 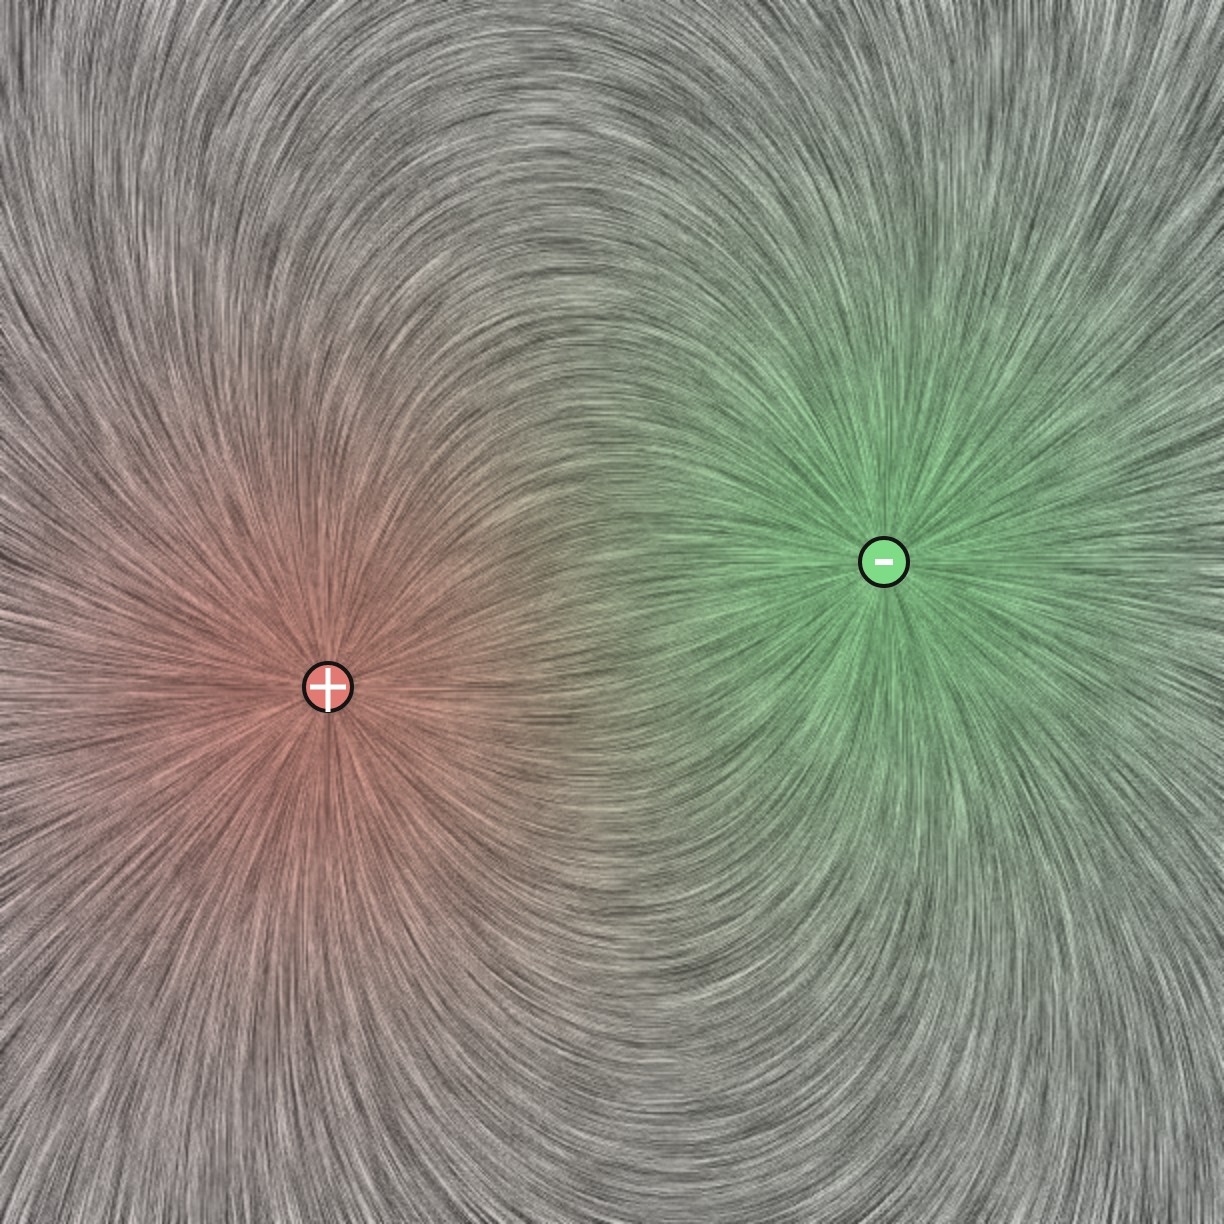 I want to click on negative-charge-handle, so click(x=884, y=562).